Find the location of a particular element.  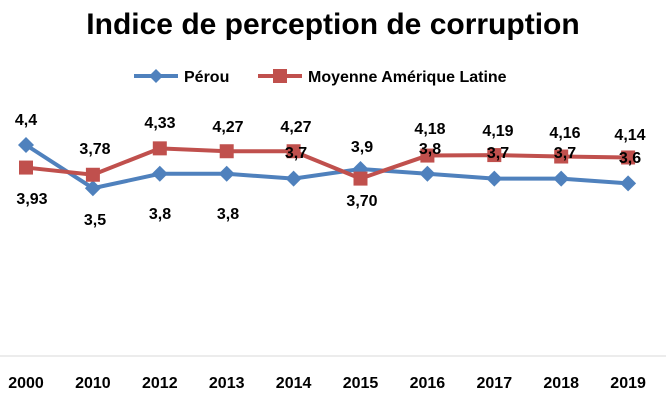

data-label: 3,6 is located at coordinates (630, 158).